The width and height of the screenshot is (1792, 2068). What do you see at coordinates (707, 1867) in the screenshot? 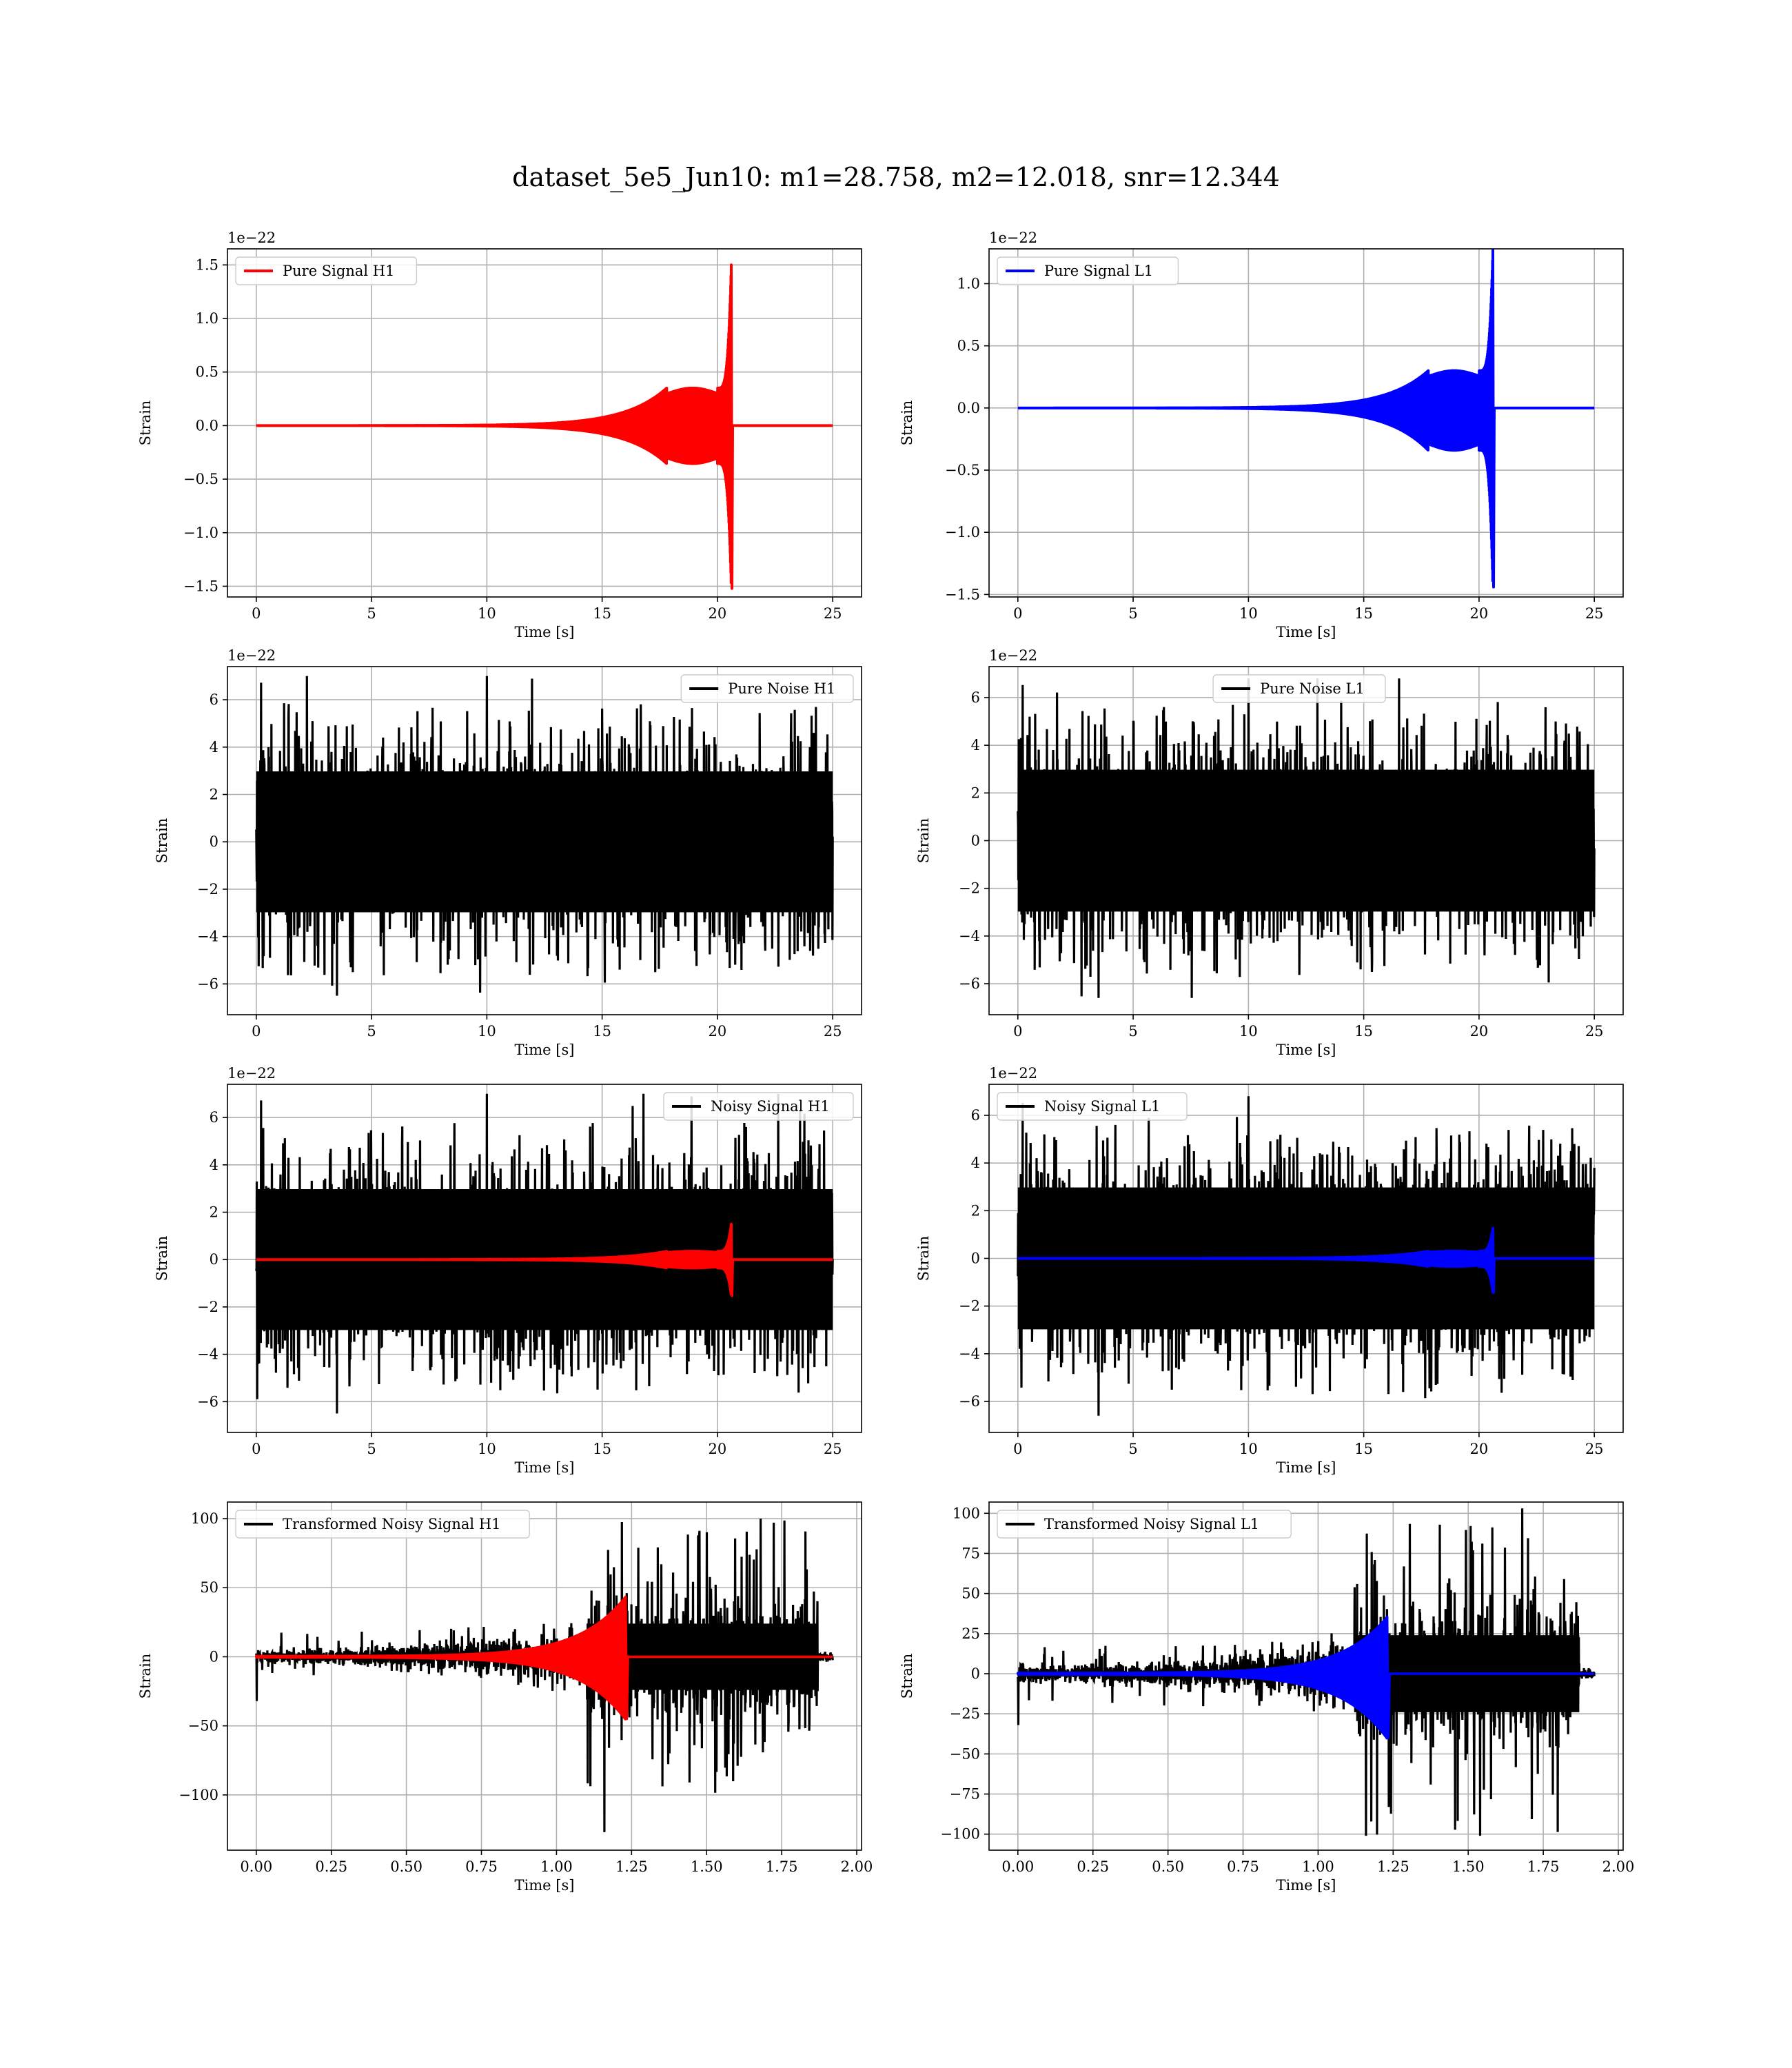
I see `x-tick-label: 1.50` at bounding box center [707, 1867].